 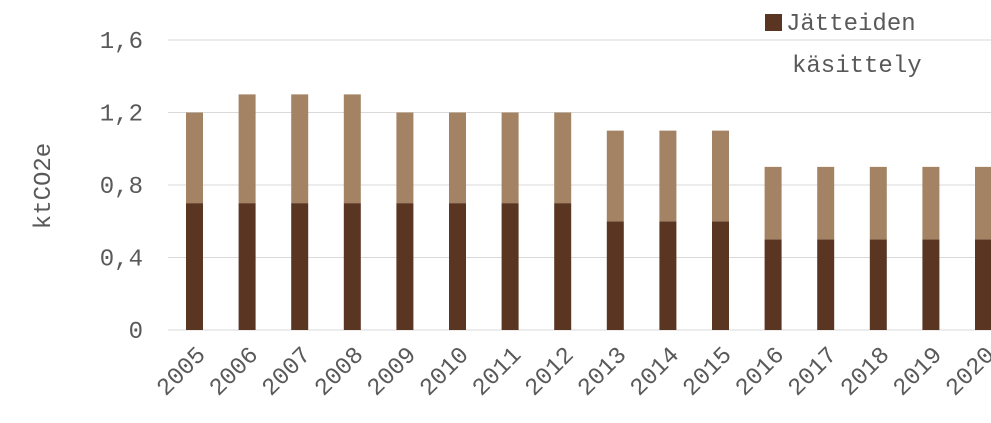 I want to click on x-tick-label: 2019, so click(x=919, y=373).